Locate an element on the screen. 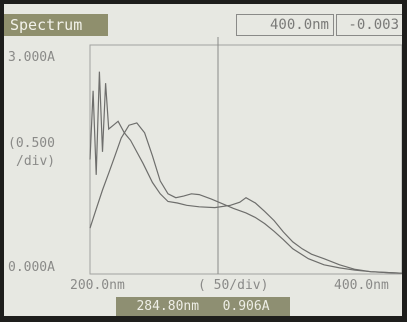 This screenshot has width=407, height=322. x-axis-scale-label: ( 50/div) is located at coordinates (233, 285).